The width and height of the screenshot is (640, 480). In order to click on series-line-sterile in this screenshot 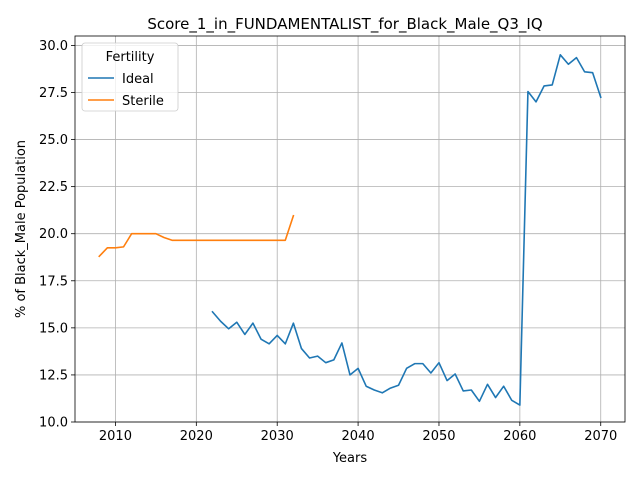, I will do `click(196, 236)`.